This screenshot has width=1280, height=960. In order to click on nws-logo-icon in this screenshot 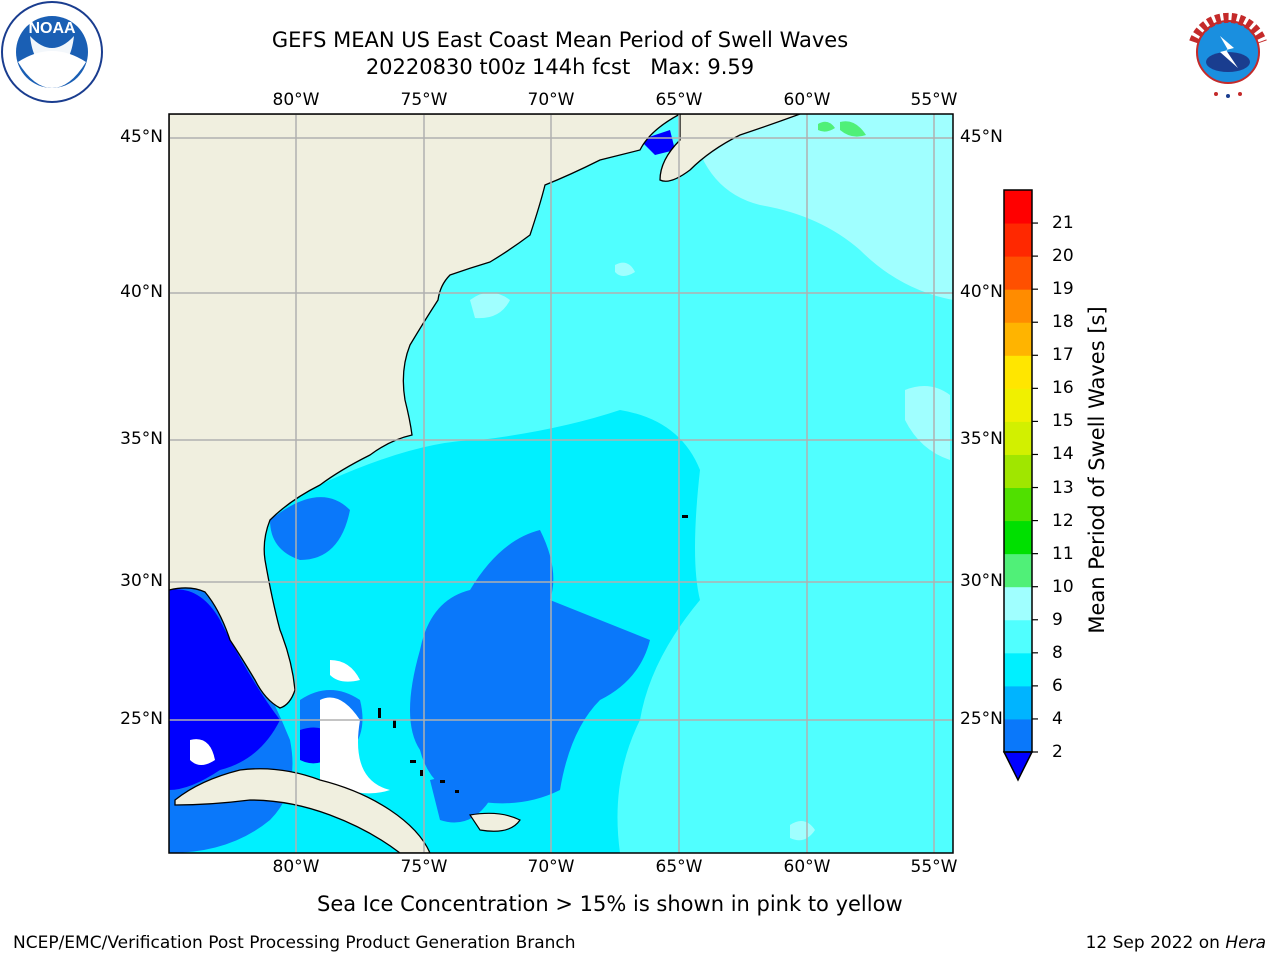, I will do `click(1228, 52)`.